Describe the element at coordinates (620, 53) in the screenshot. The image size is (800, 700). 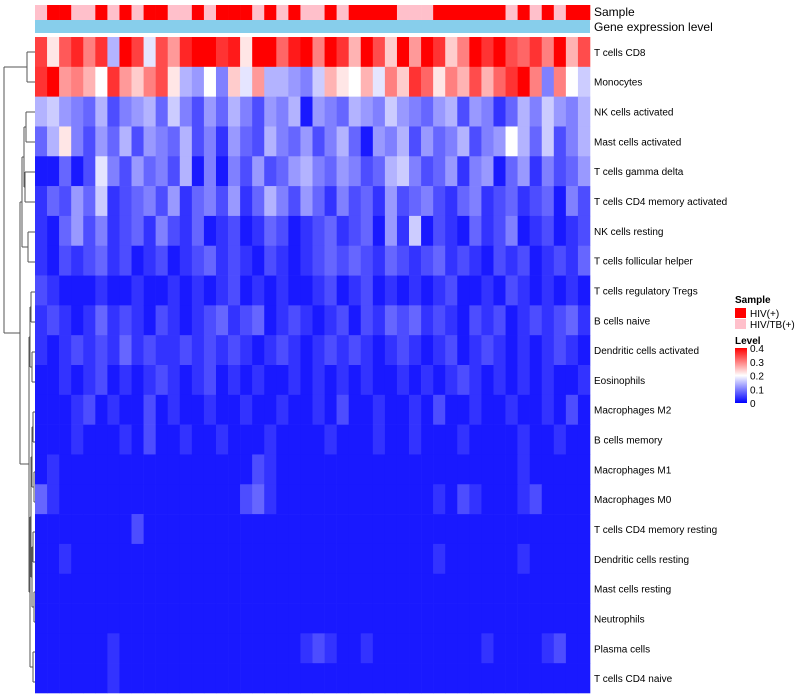
I see `row-label: T cells CD8` at that location.